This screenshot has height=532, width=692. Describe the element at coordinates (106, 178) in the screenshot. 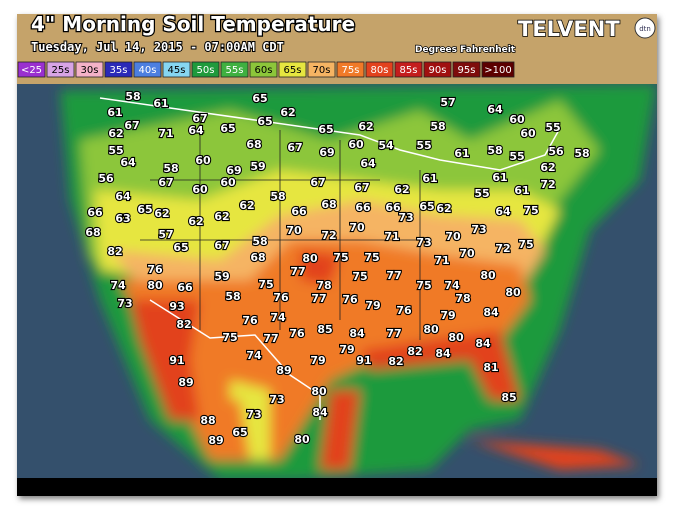

I see `station-value: 56` at that location.